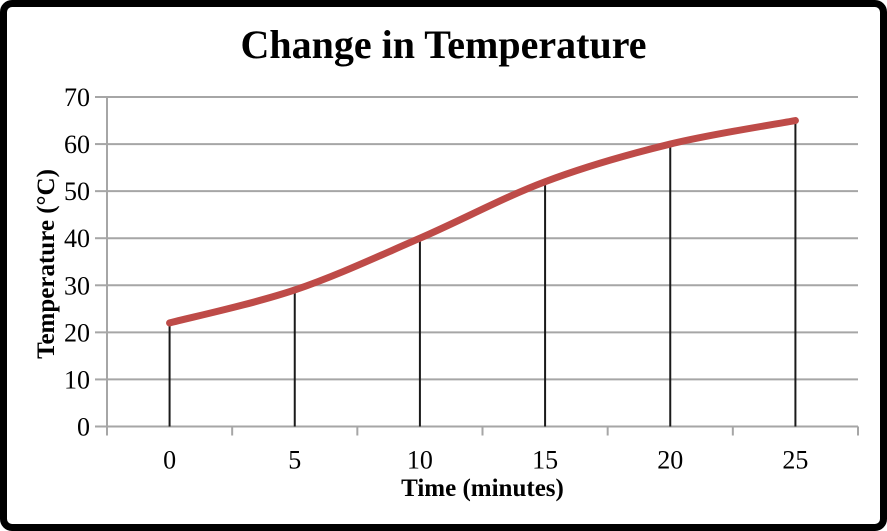  What do you see at coordinates (670, 460) in the screenshot?
I see `x-tick-label: 20` at bounding box center [670, 460].